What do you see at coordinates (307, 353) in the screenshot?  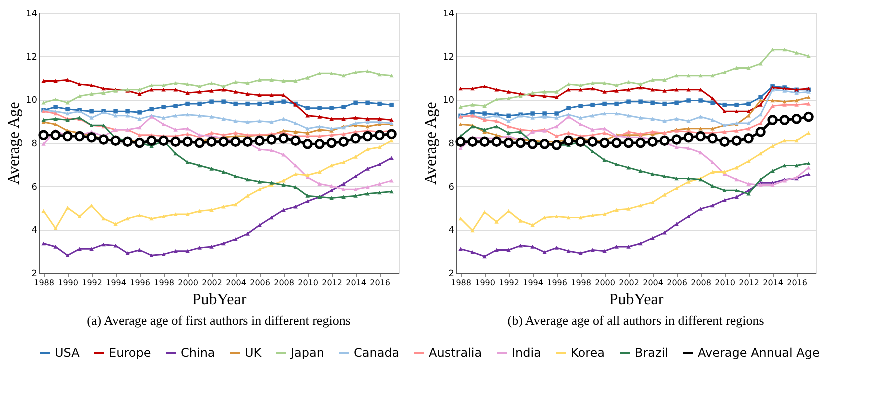 I see `legend-label: Japan` at bounding box center [307, 353].